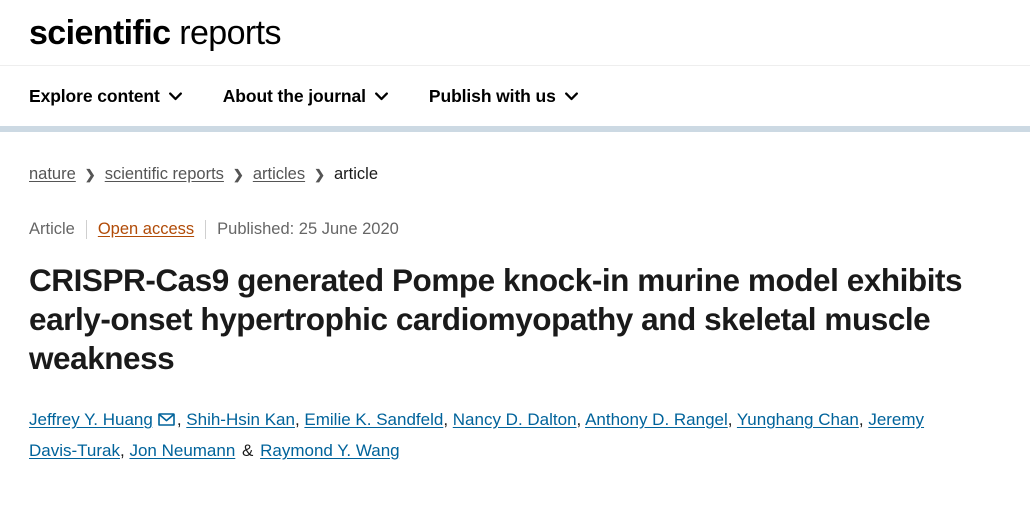 Image resolution: width=1030 pixels, height=517 pixels. Describe the element at coordinates (356, 174) in the screenshot. I see `breadcrumb-item-article: article` at that location.